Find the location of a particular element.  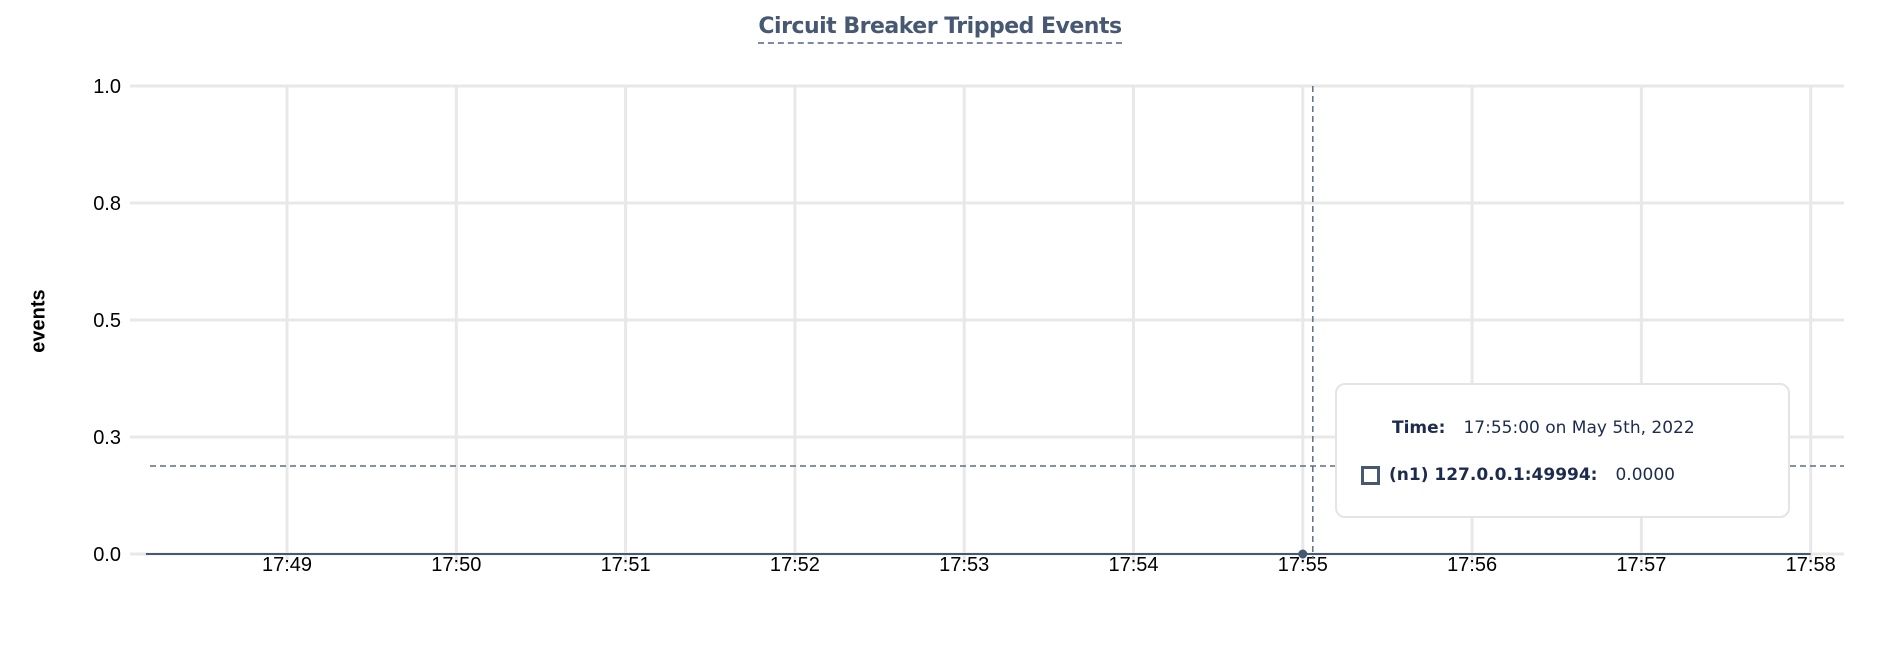

chart-title-wrap: Circuit Breaker Tripped Events is located at coordinates (940, 29).